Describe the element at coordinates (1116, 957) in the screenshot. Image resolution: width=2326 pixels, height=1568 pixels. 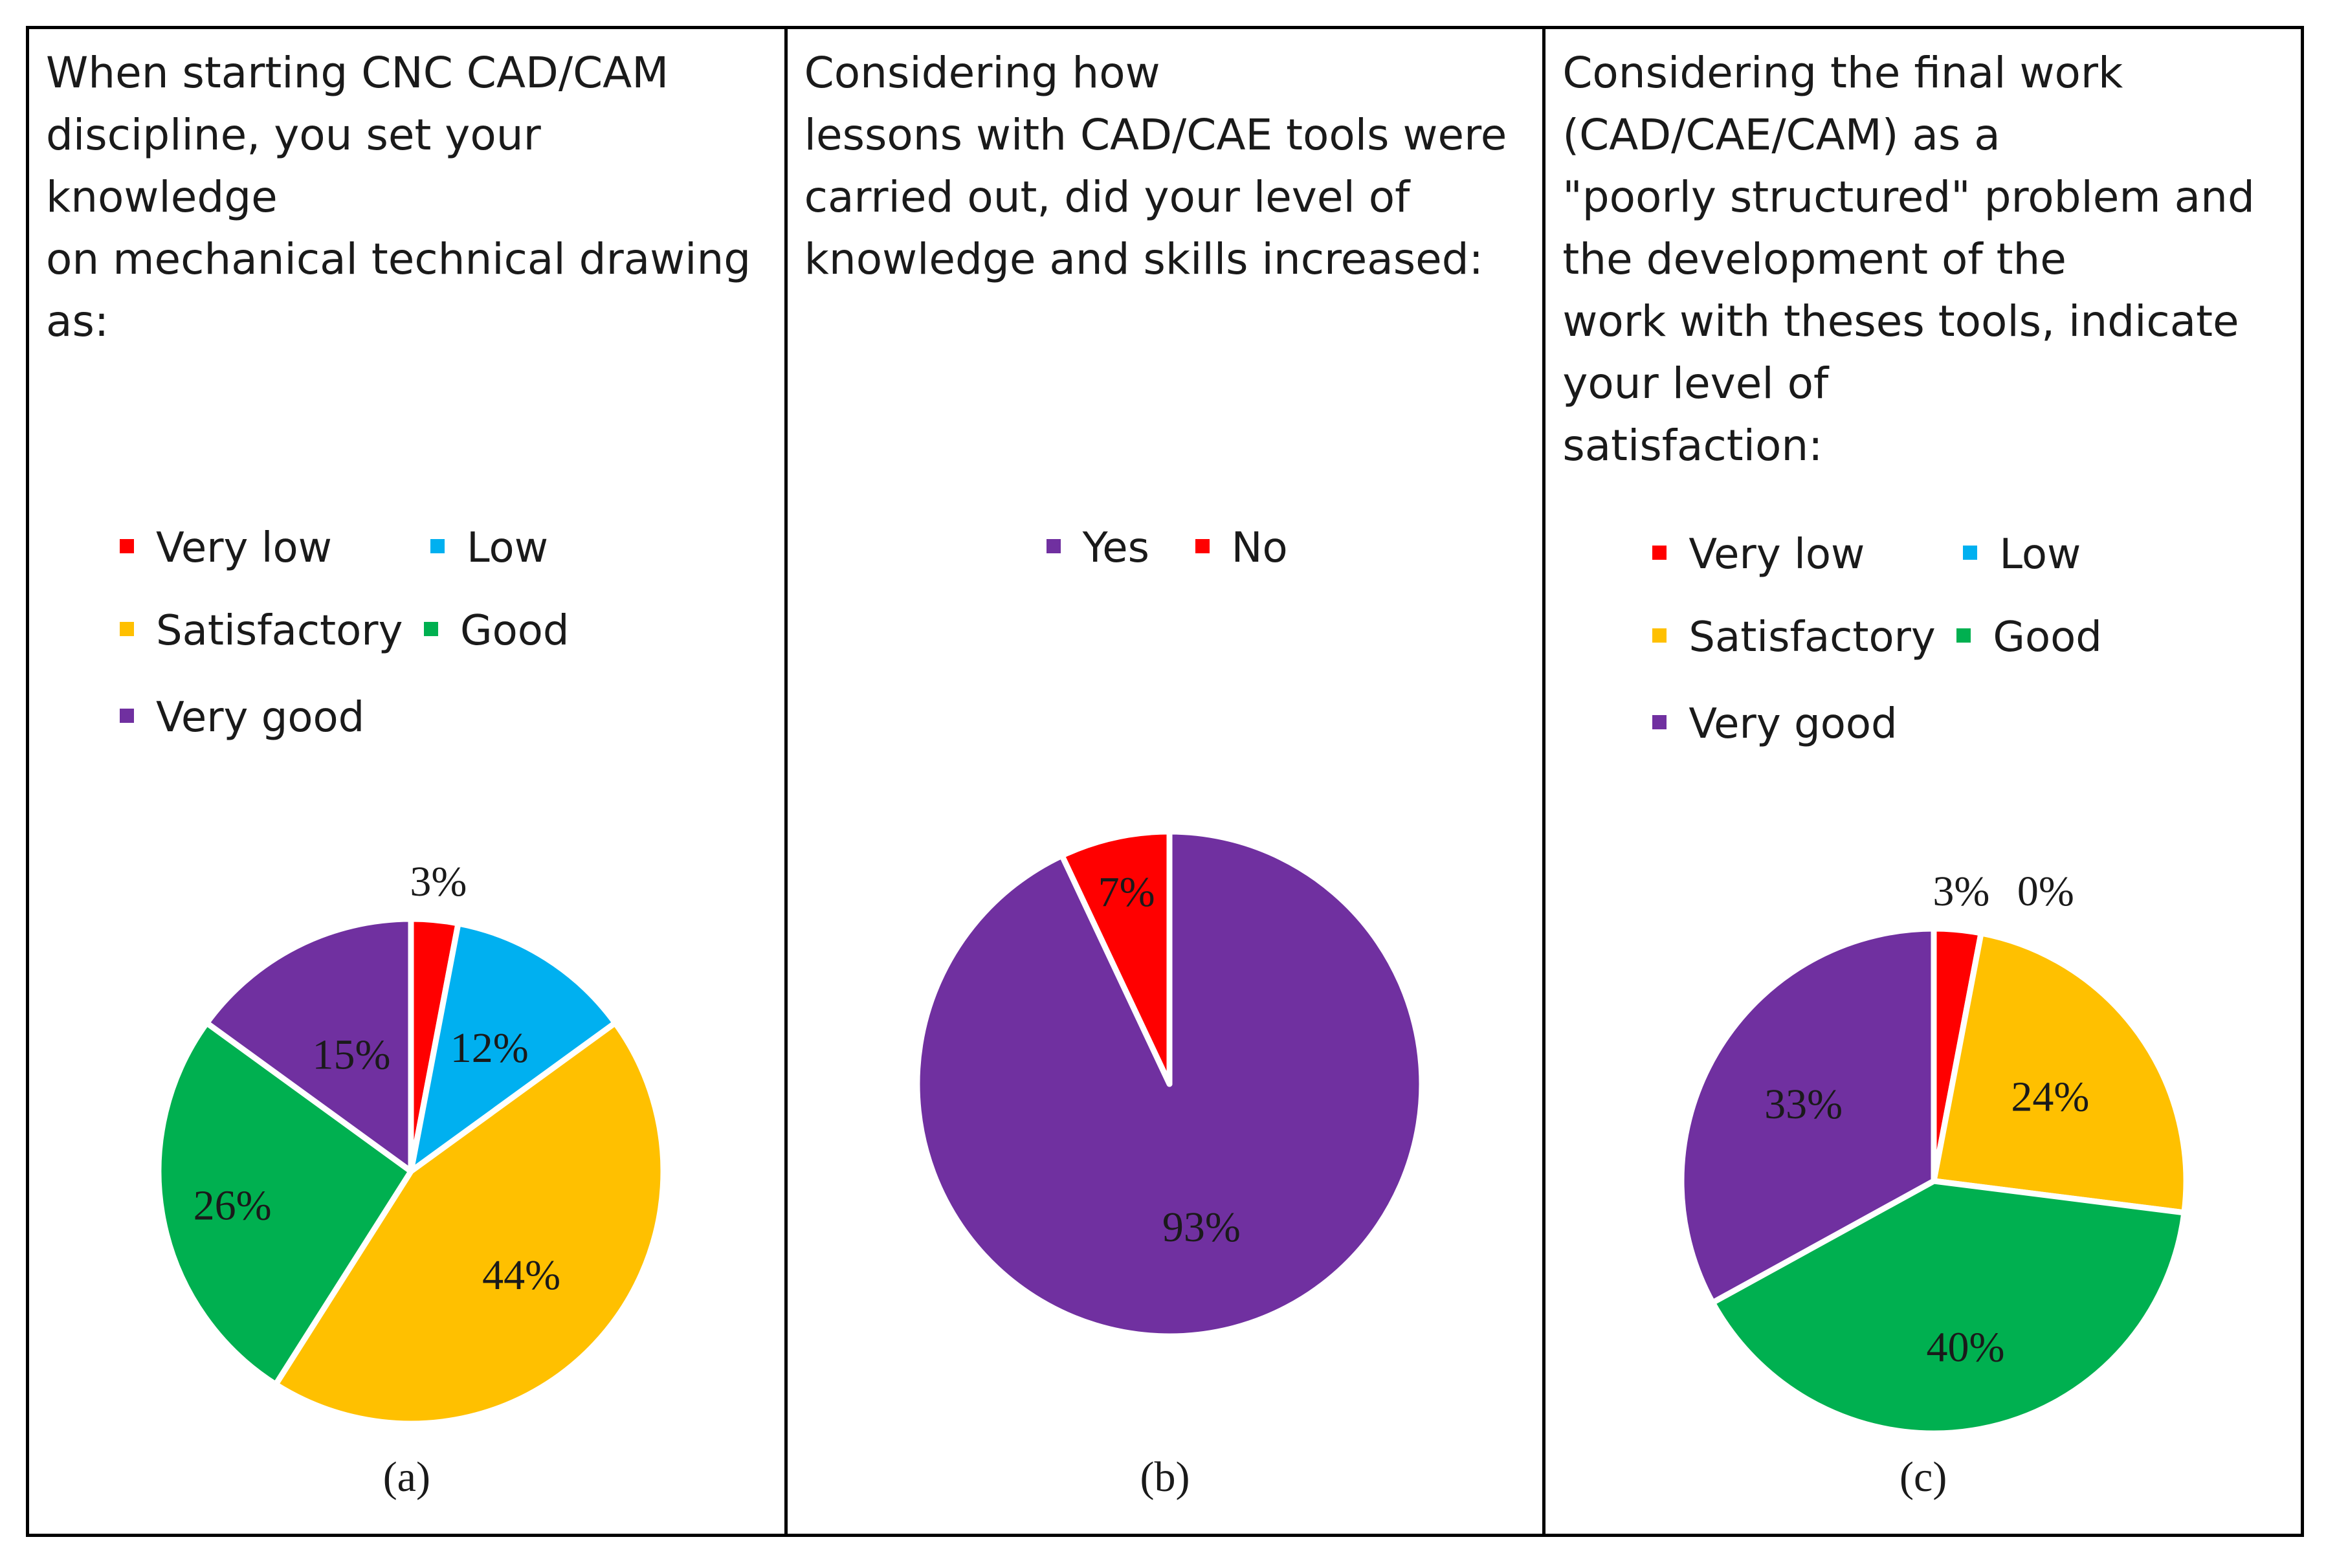
I see `pie-slice-no` at that location.